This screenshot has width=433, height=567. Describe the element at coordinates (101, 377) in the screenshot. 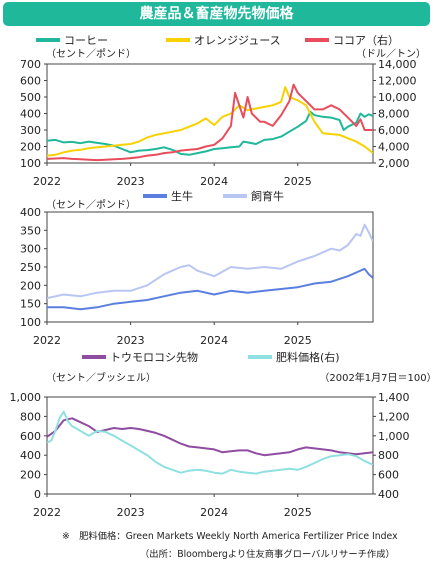

I see `y-axis-title: （セント／ブッシェル）` at that location.